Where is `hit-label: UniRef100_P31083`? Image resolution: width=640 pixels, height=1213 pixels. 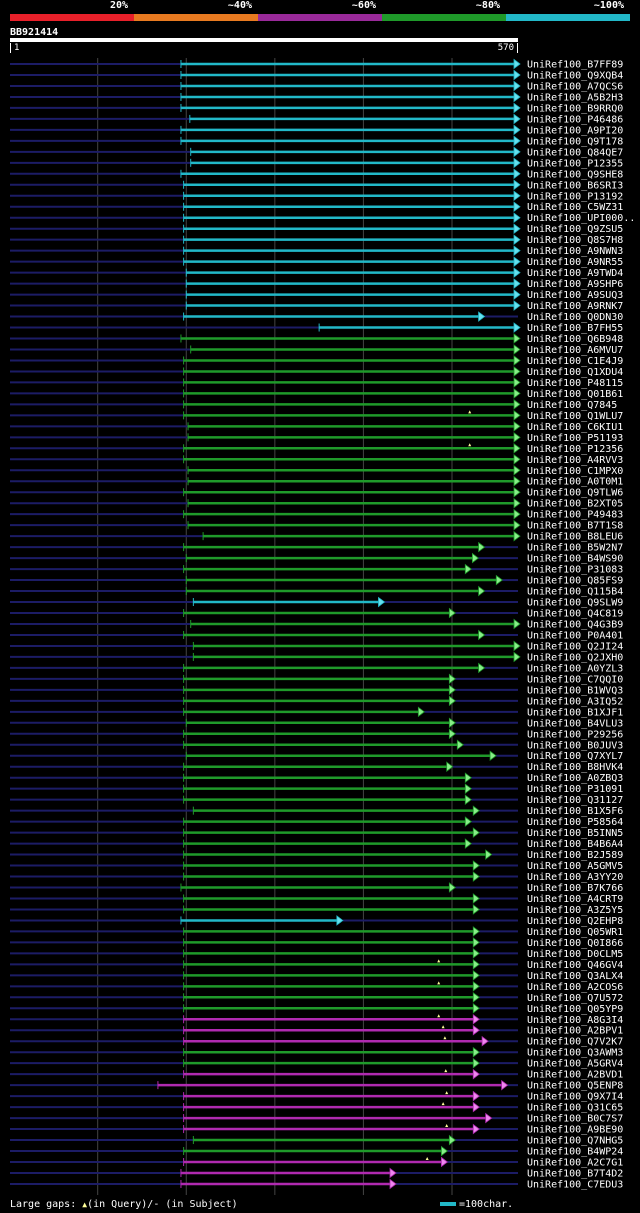 hit-label: UniRef100_P31083 is located at coordinates (575, 570).